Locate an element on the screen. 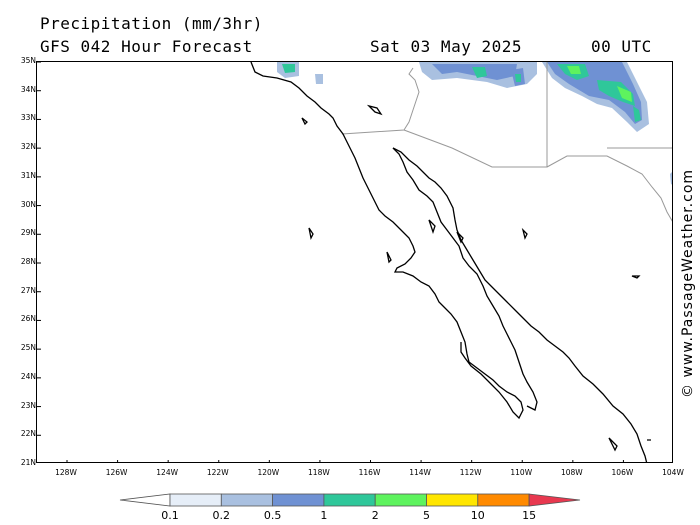 This screenshot has width=700, height=525. chart-title: Precipitation (mm/3hr) is located at coordinates (151, 23).